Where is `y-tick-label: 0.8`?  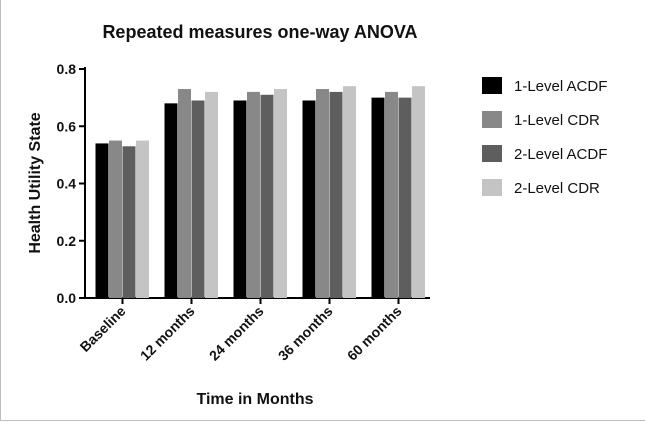 y-tick-label: 0.8 is located at coordinates (67, 69).